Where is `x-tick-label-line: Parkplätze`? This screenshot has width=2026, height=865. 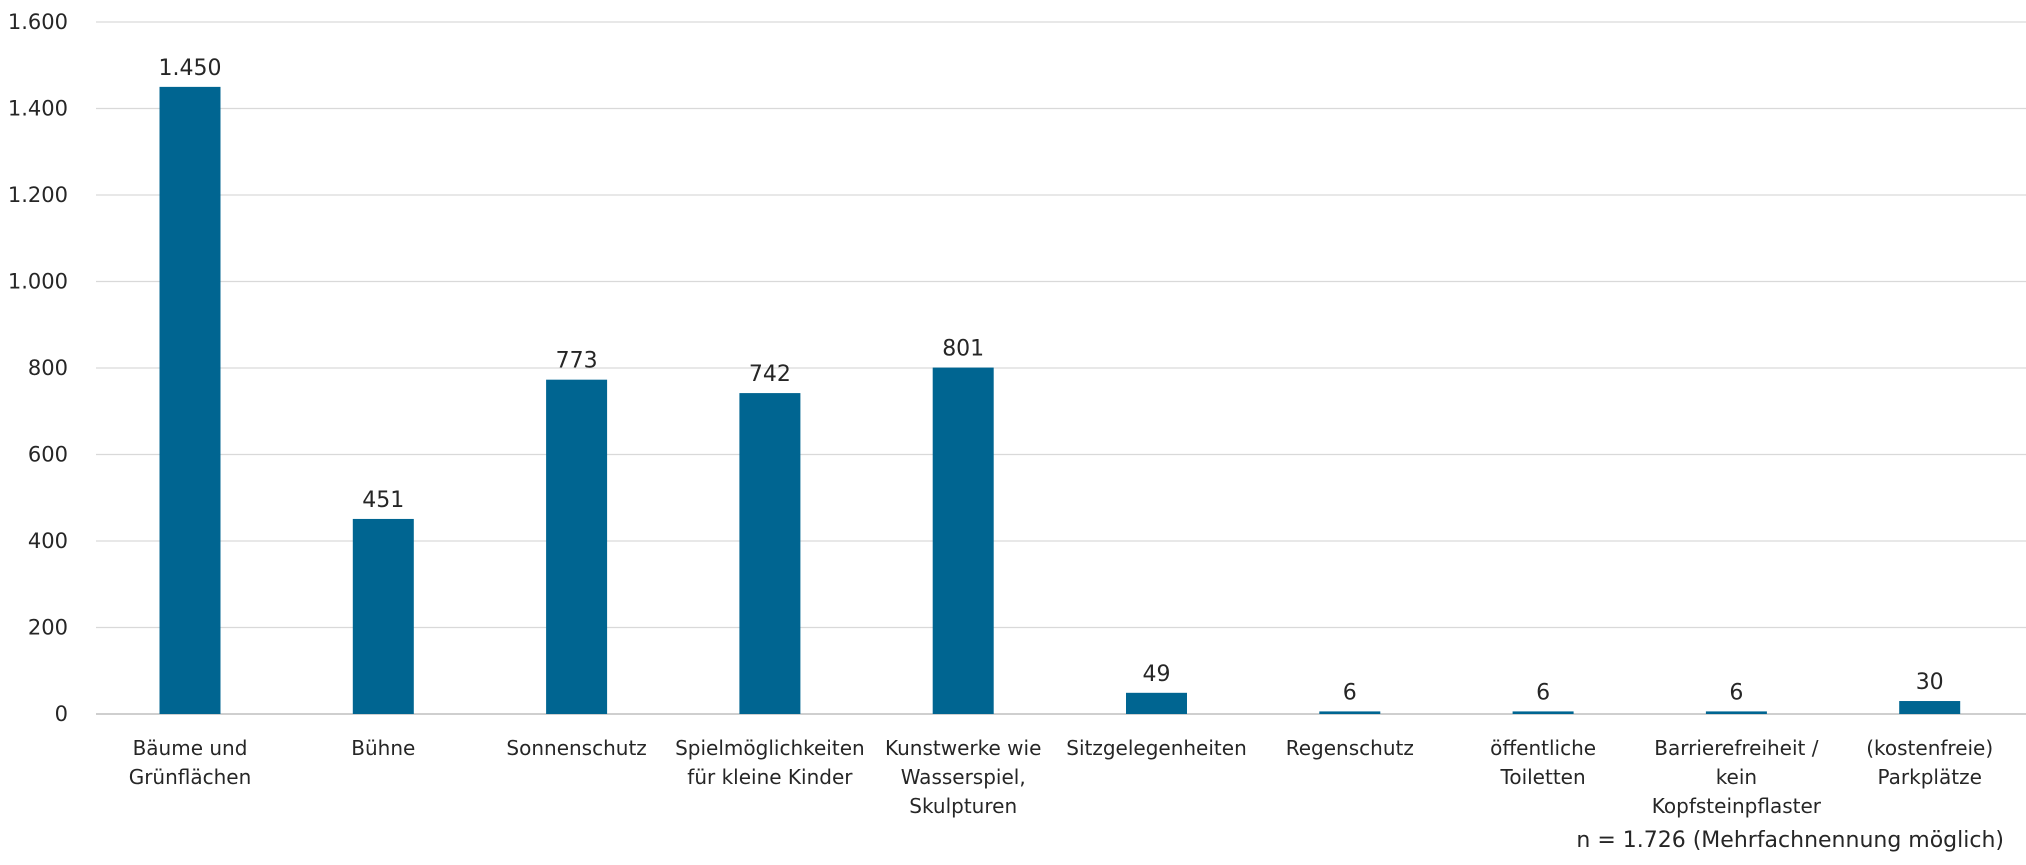 x-tick-label-line: Parkplätze is located at coordinates (1930, 777).